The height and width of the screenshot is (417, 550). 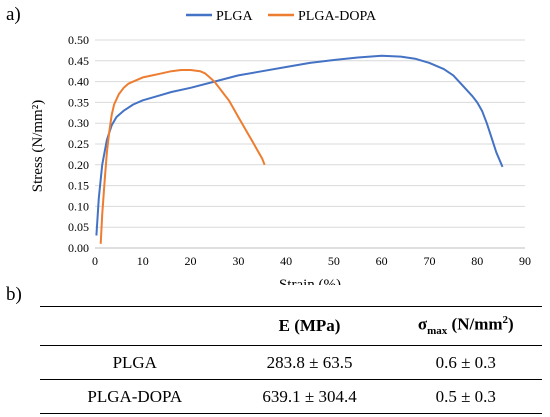 What do you see at coordinates (429, 261) in the screenshot?
I see `x-tick-label: 70` at bounding box center [429, 261].